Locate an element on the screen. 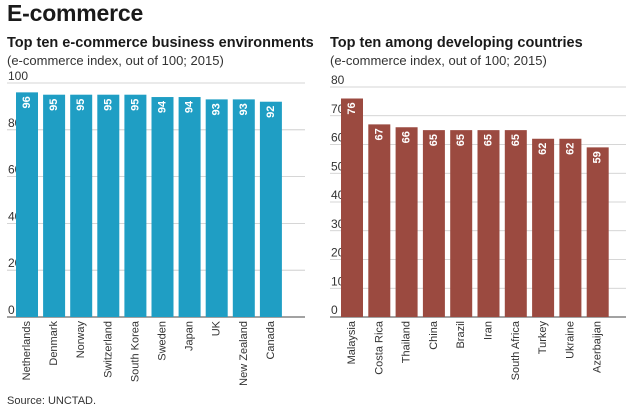 The height and width of the screenshot is (412, 630). bar-value-label: 76 is located at coordinates (352, 108).